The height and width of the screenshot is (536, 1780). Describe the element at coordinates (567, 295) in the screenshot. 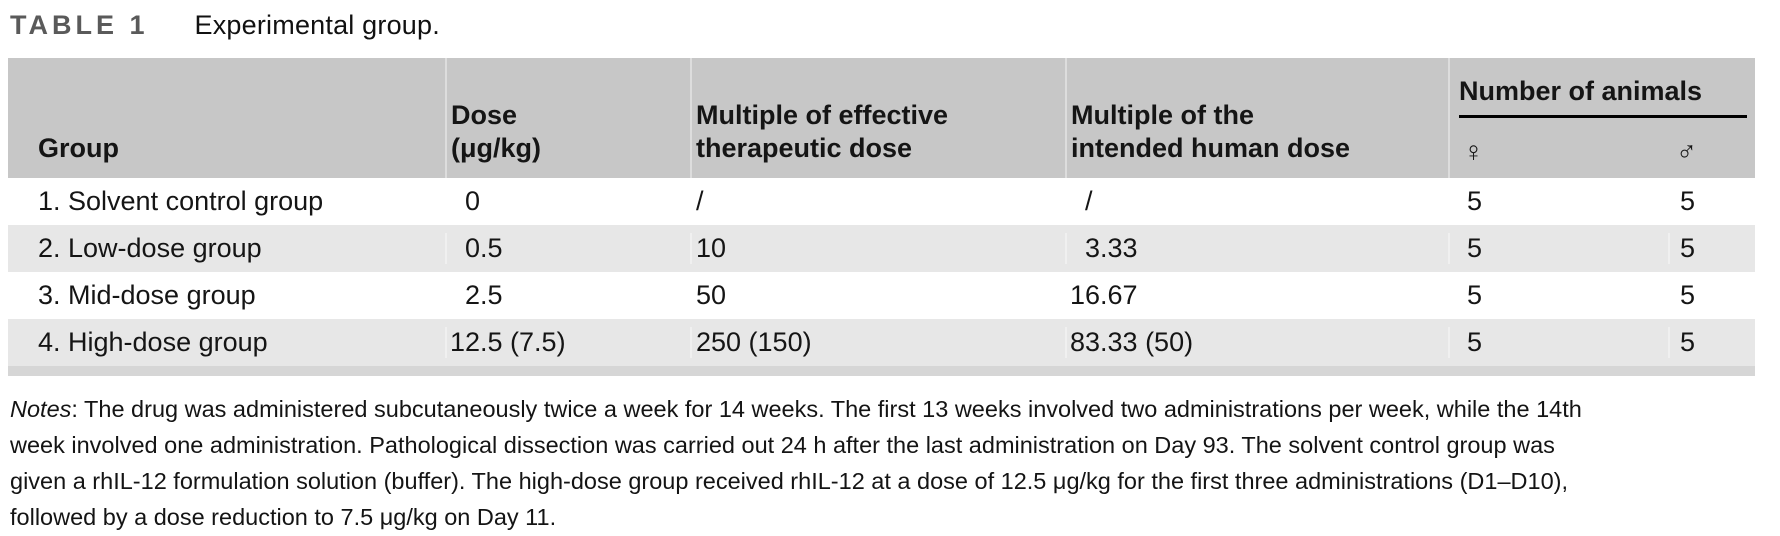

I see `cell-dose: 2.5` at that location.